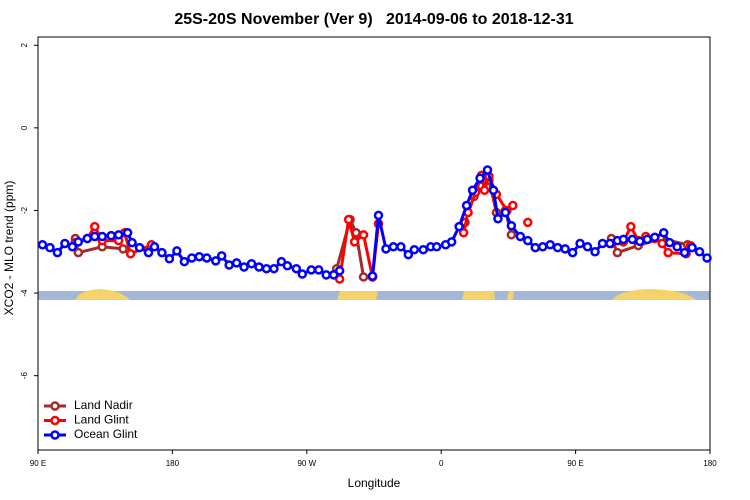 This screenshot has width=750, height=500. I want to click on y-tick-label: 2, so click(24, 44).